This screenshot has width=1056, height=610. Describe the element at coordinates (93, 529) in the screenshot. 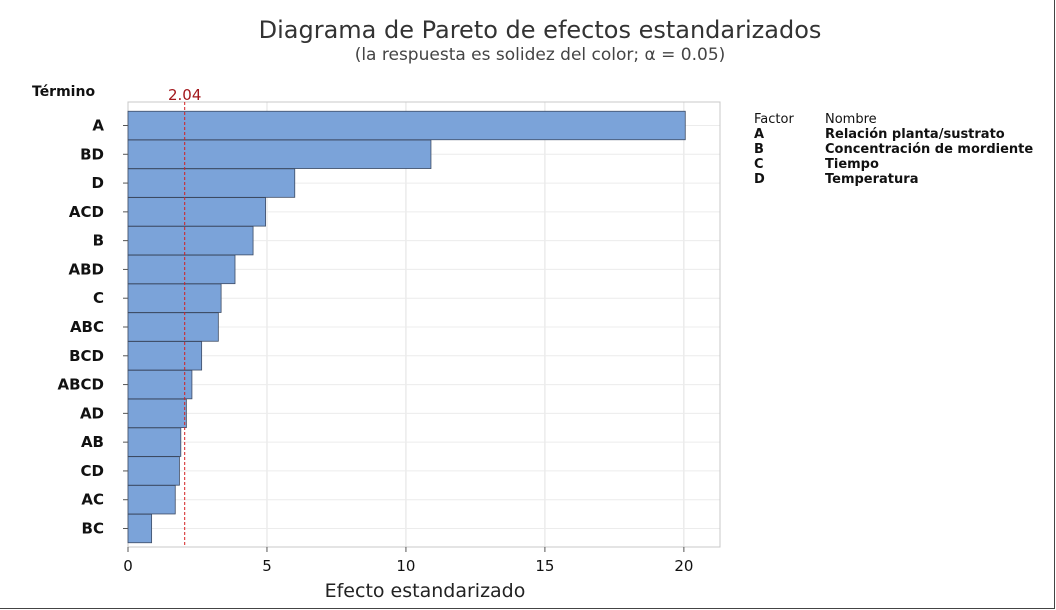

I see `y-tick-label-BC: BC` at that location.